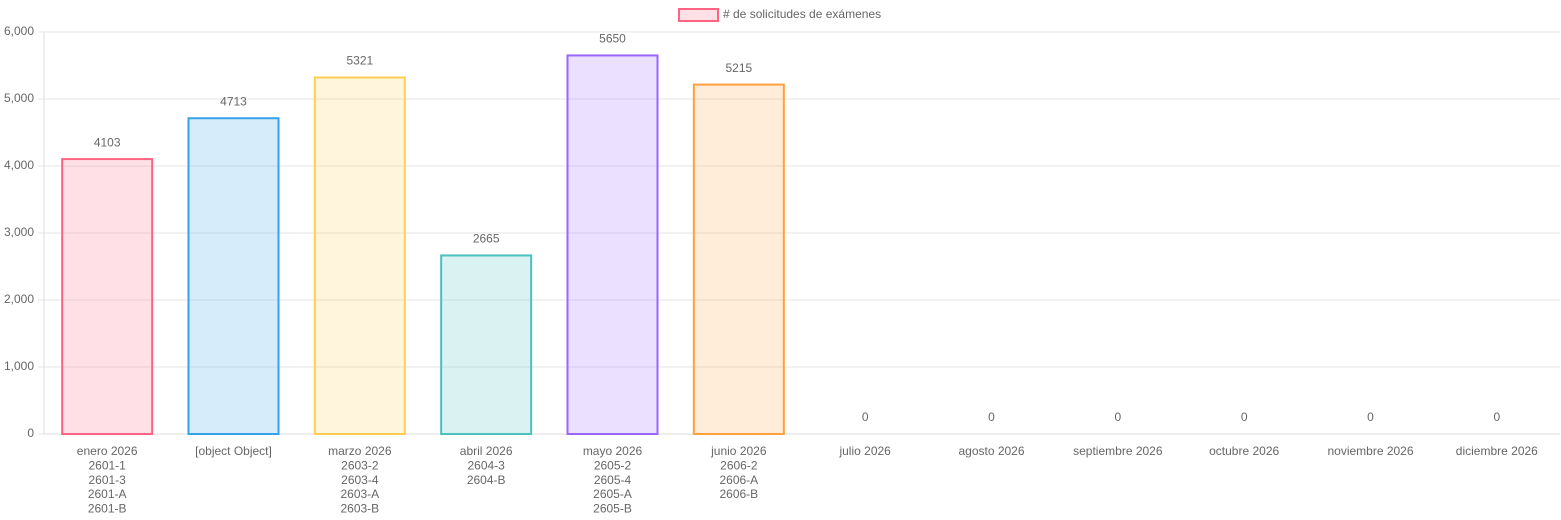 This screenshot has width=1561, height=520. I want to click on data-label: 4103, so click(107, 142).